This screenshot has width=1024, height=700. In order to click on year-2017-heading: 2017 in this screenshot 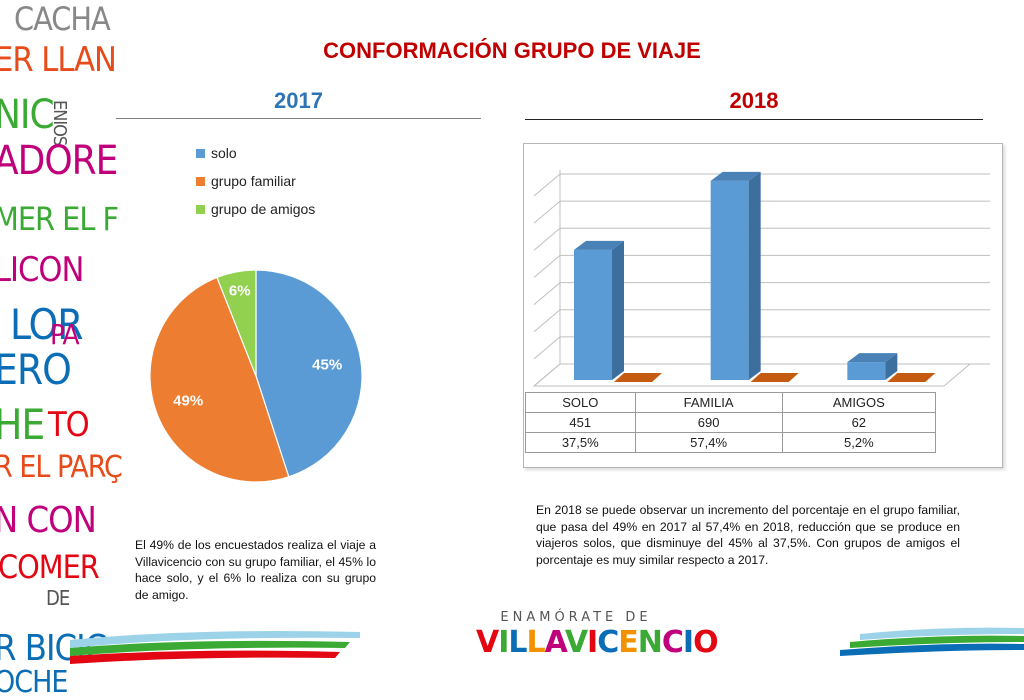, I will do `click(298, 100)`.